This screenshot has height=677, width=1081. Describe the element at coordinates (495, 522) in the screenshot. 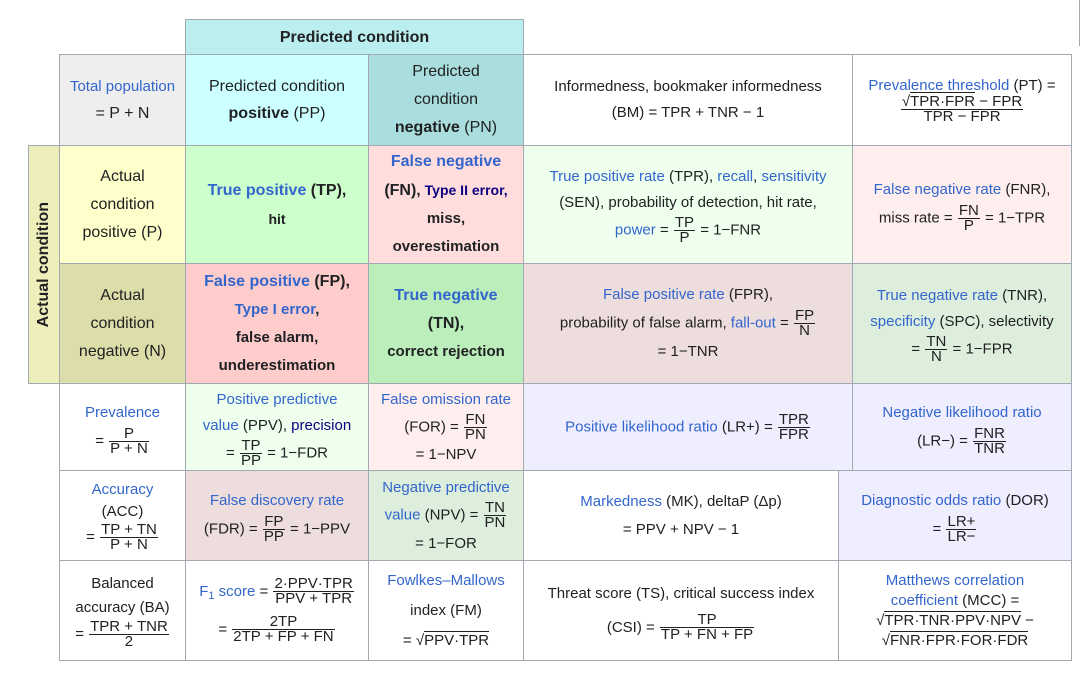

I see `npv-den: PN` at that location.